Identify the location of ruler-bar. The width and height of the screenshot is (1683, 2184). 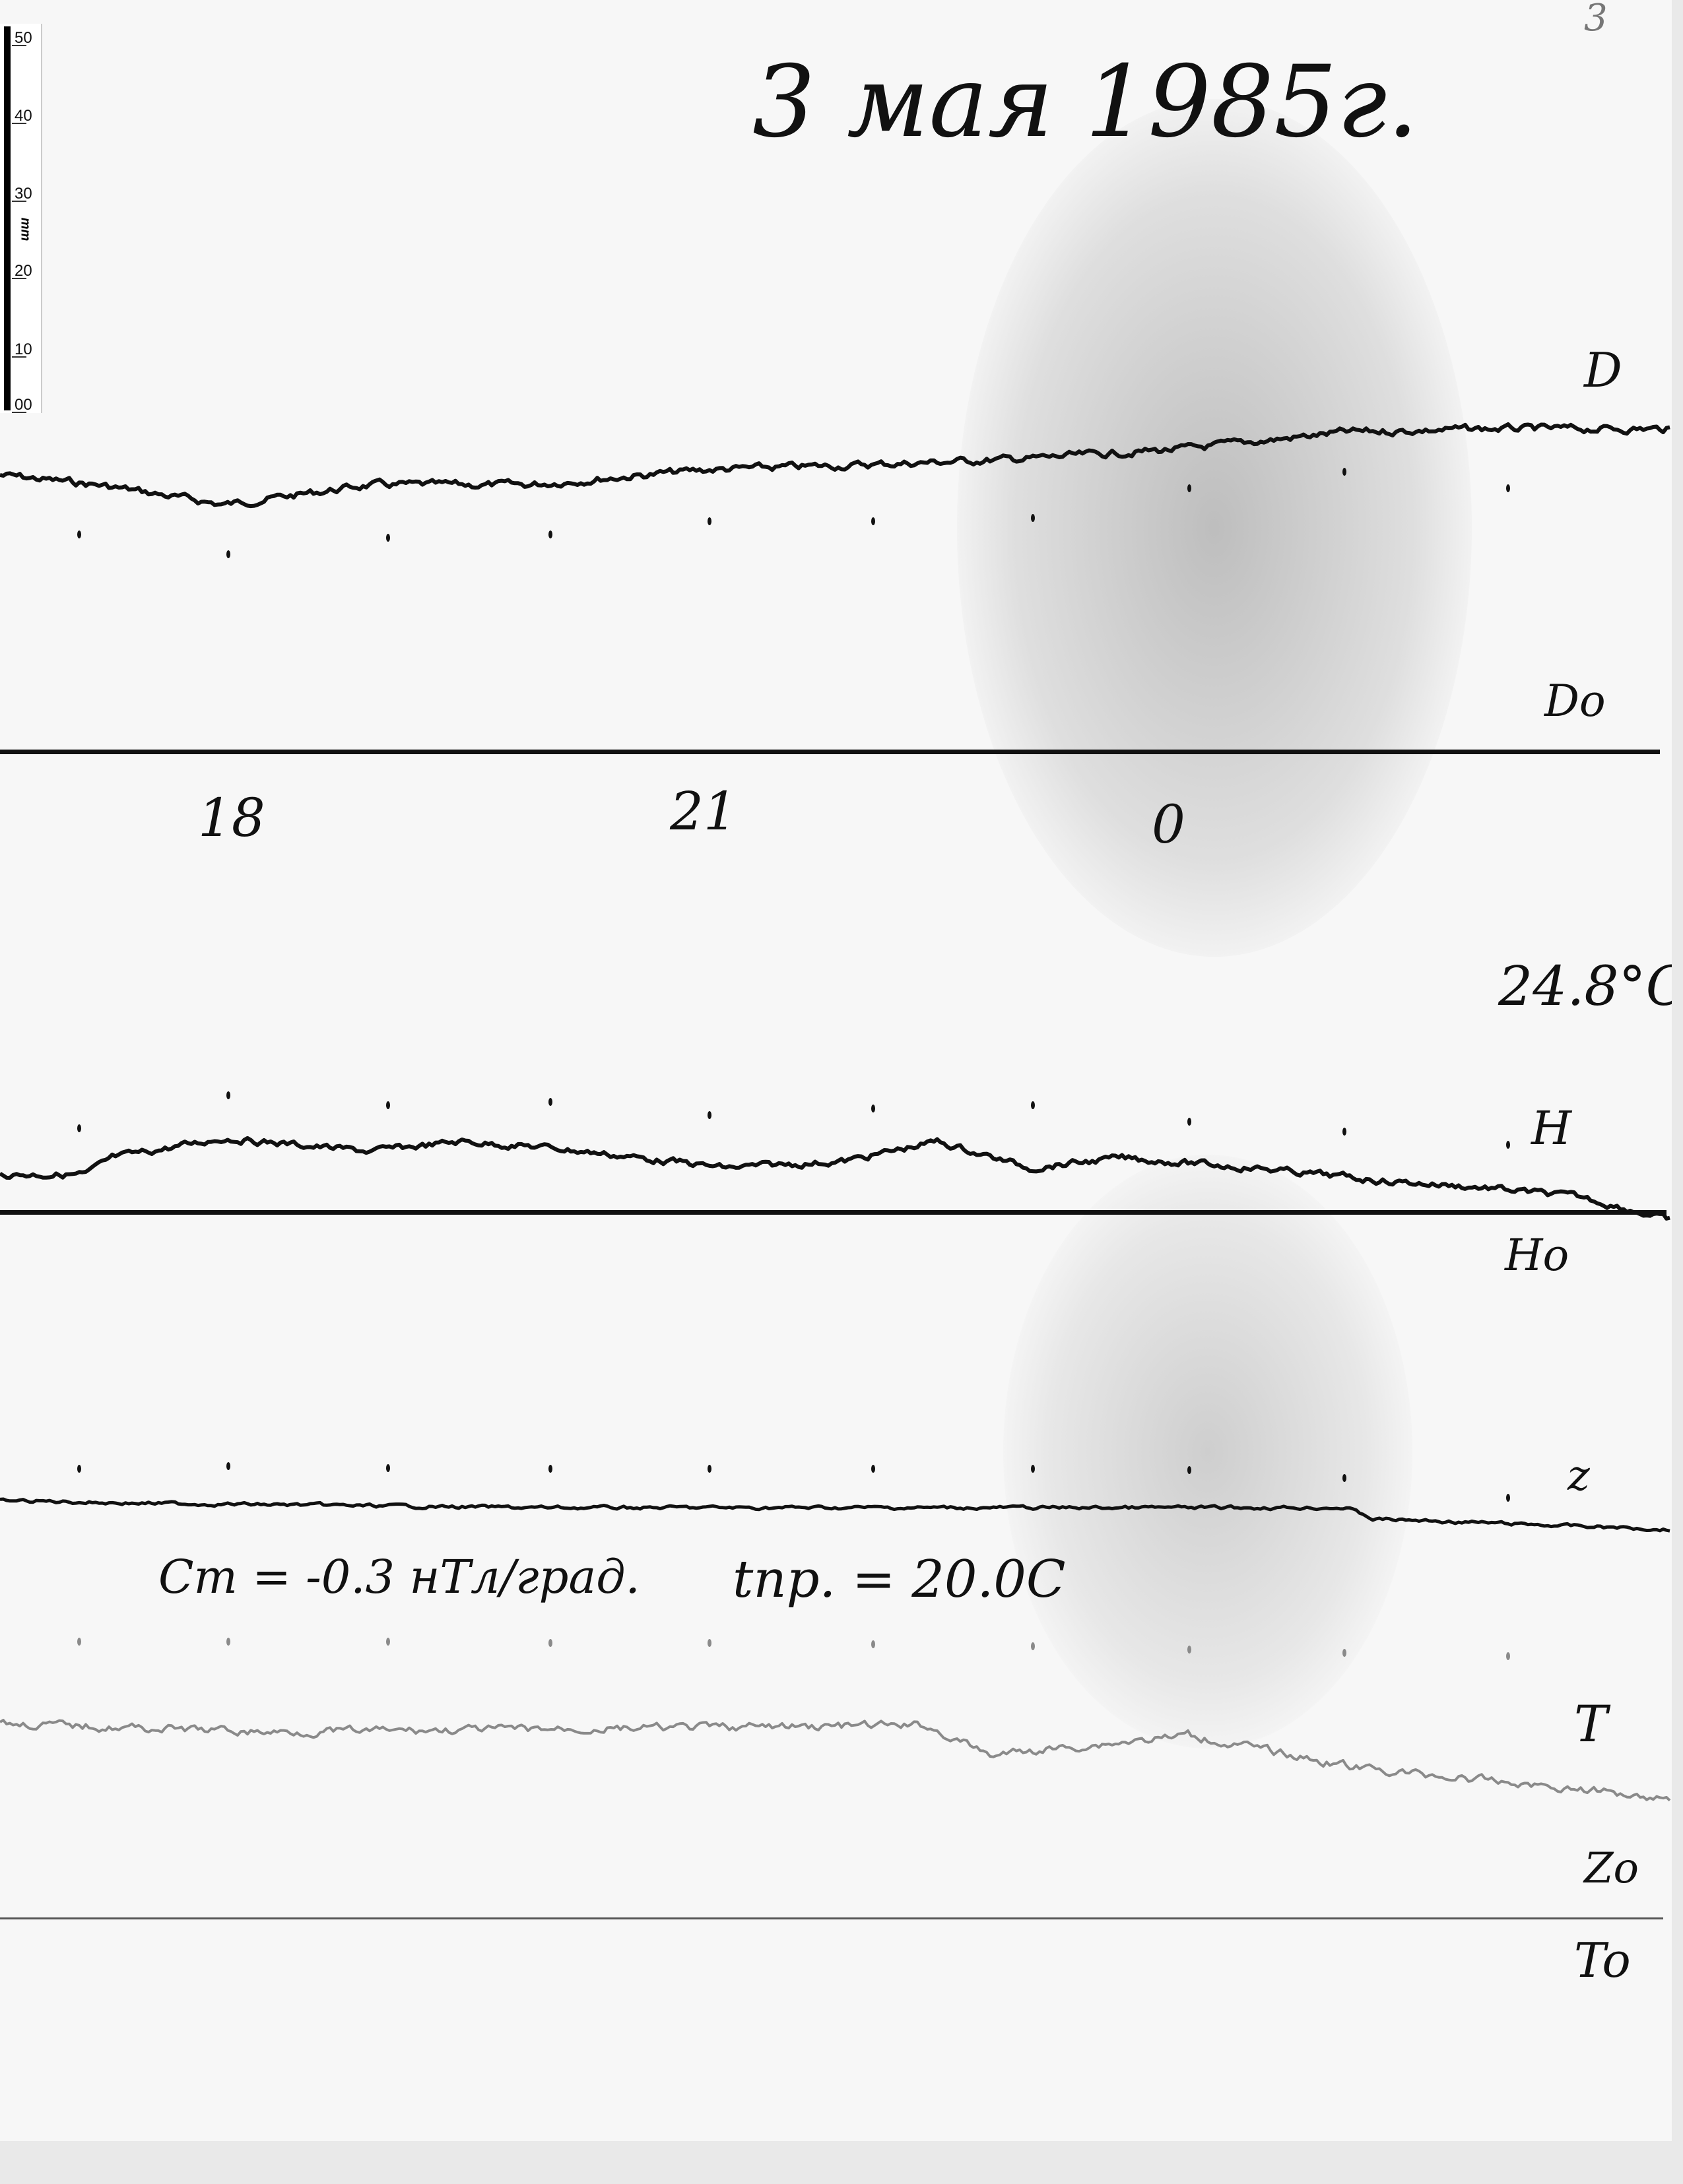
(7, 218).